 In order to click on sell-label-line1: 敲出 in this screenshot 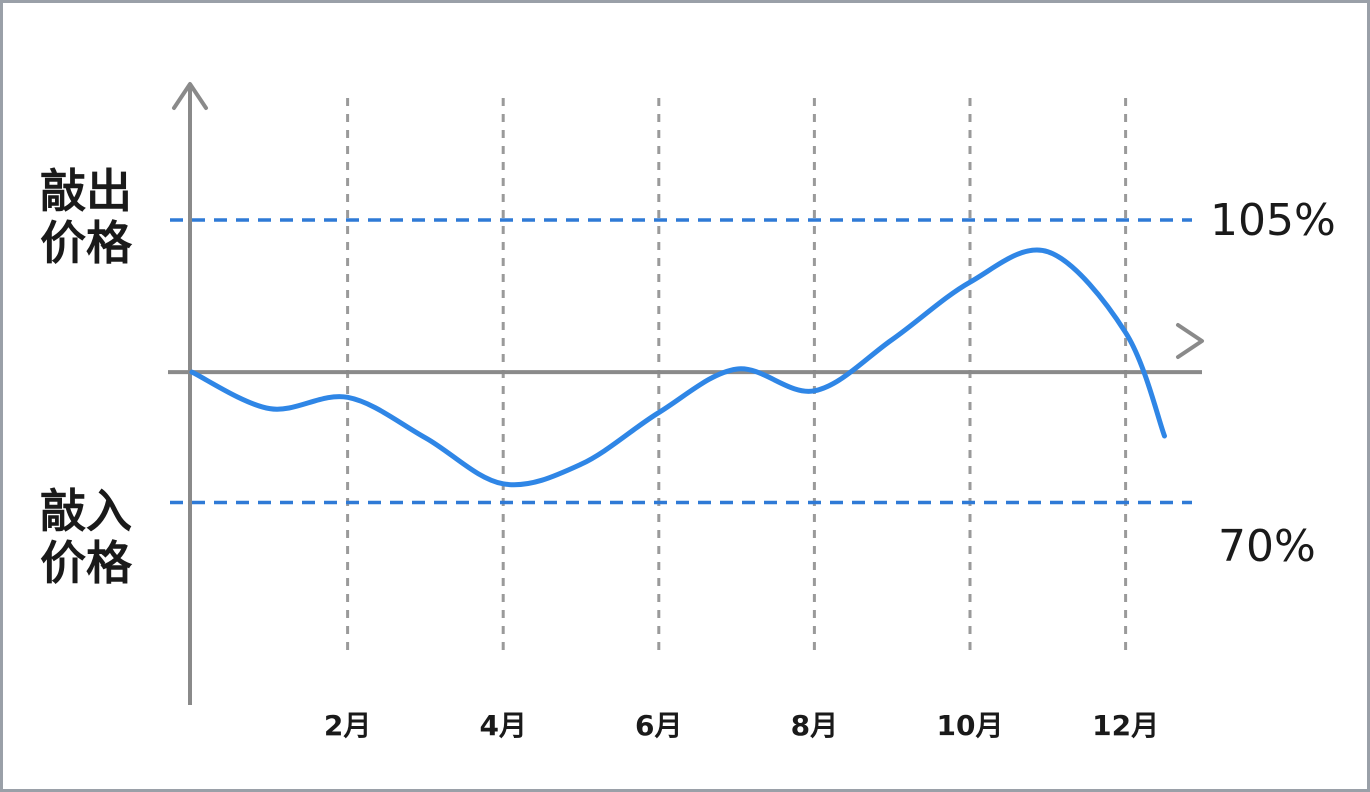, I will do `click(86, 191)`.